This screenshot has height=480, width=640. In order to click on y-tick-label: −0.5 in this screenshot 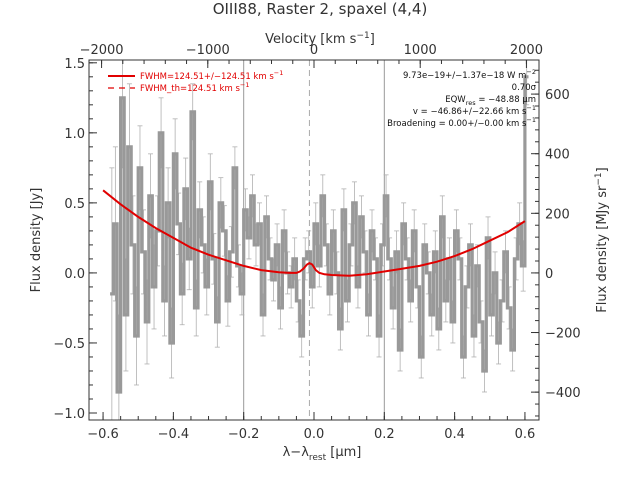, I will do `click(69, 344)`.